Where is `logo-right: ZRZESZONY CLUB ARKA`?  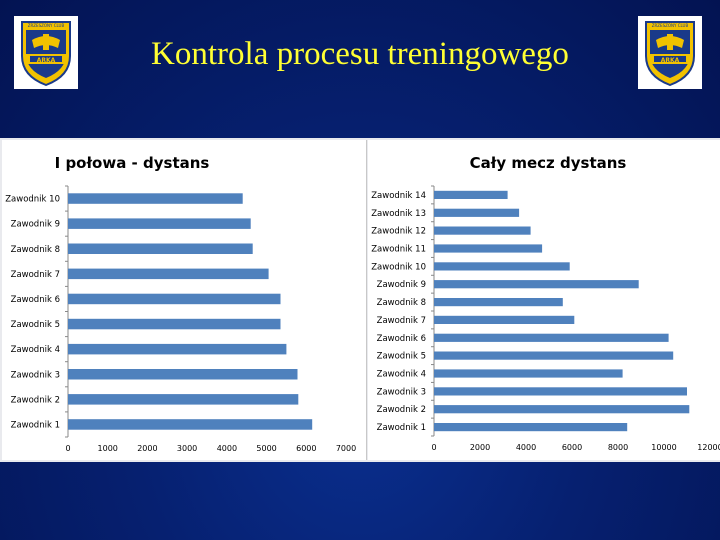 logo-right: ZRZESZONY CLUB ARKA is located at coordinates (670, 52).